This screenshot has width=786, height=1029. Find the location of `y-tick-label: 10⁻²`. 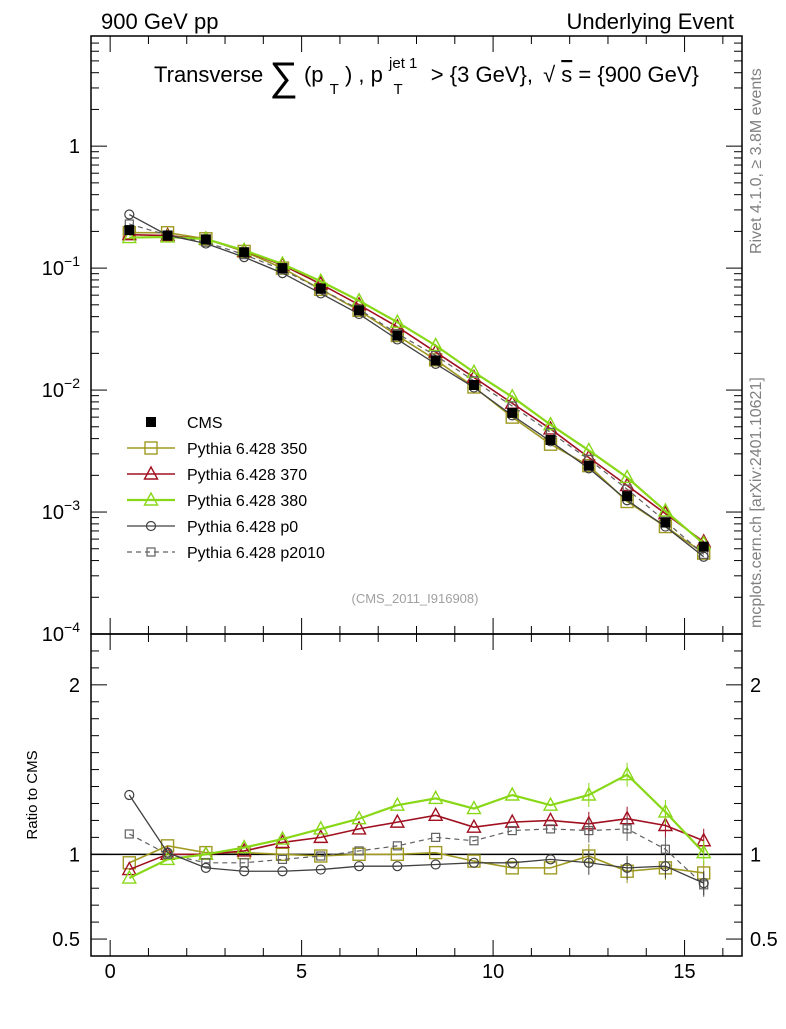

y-tick-label: 10⁻² is located at coordinates (61, 388).